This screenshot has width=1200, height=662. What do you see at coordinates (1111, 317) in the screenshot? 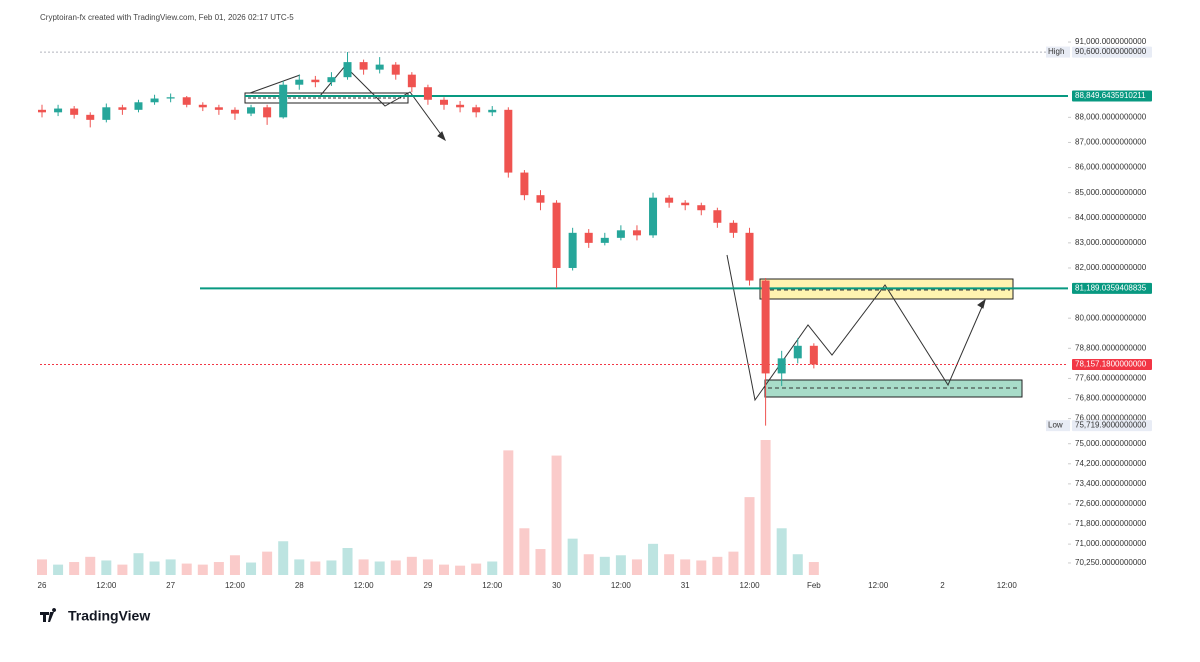
I see `y-tick-label: 80,000.0000000000` at bounding box center [1111, 317].